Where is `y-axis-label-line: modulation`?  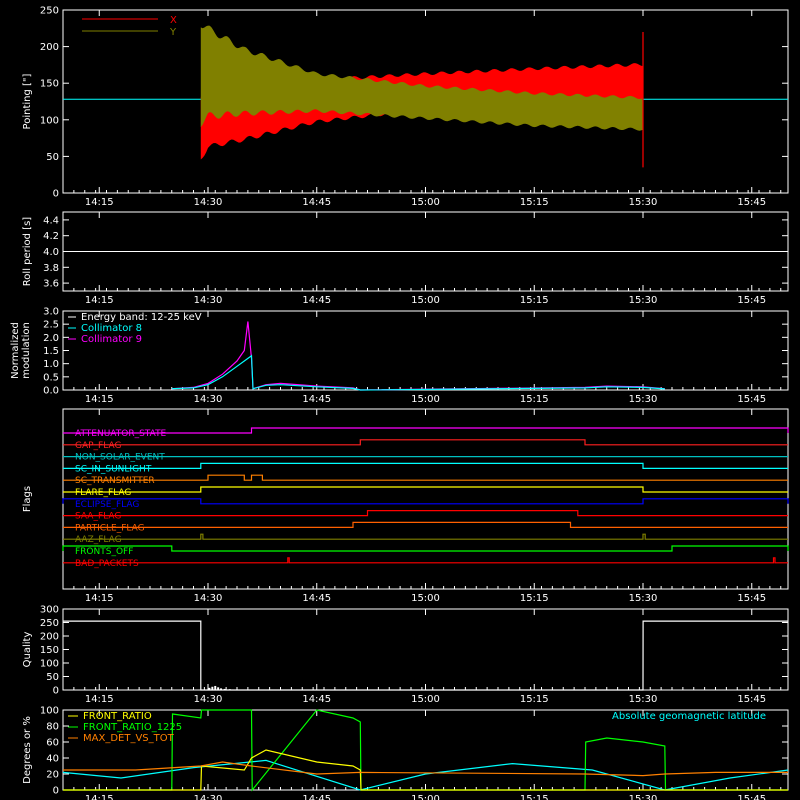 y-axis-label-line: modulation is located at coordinates (26, 350).